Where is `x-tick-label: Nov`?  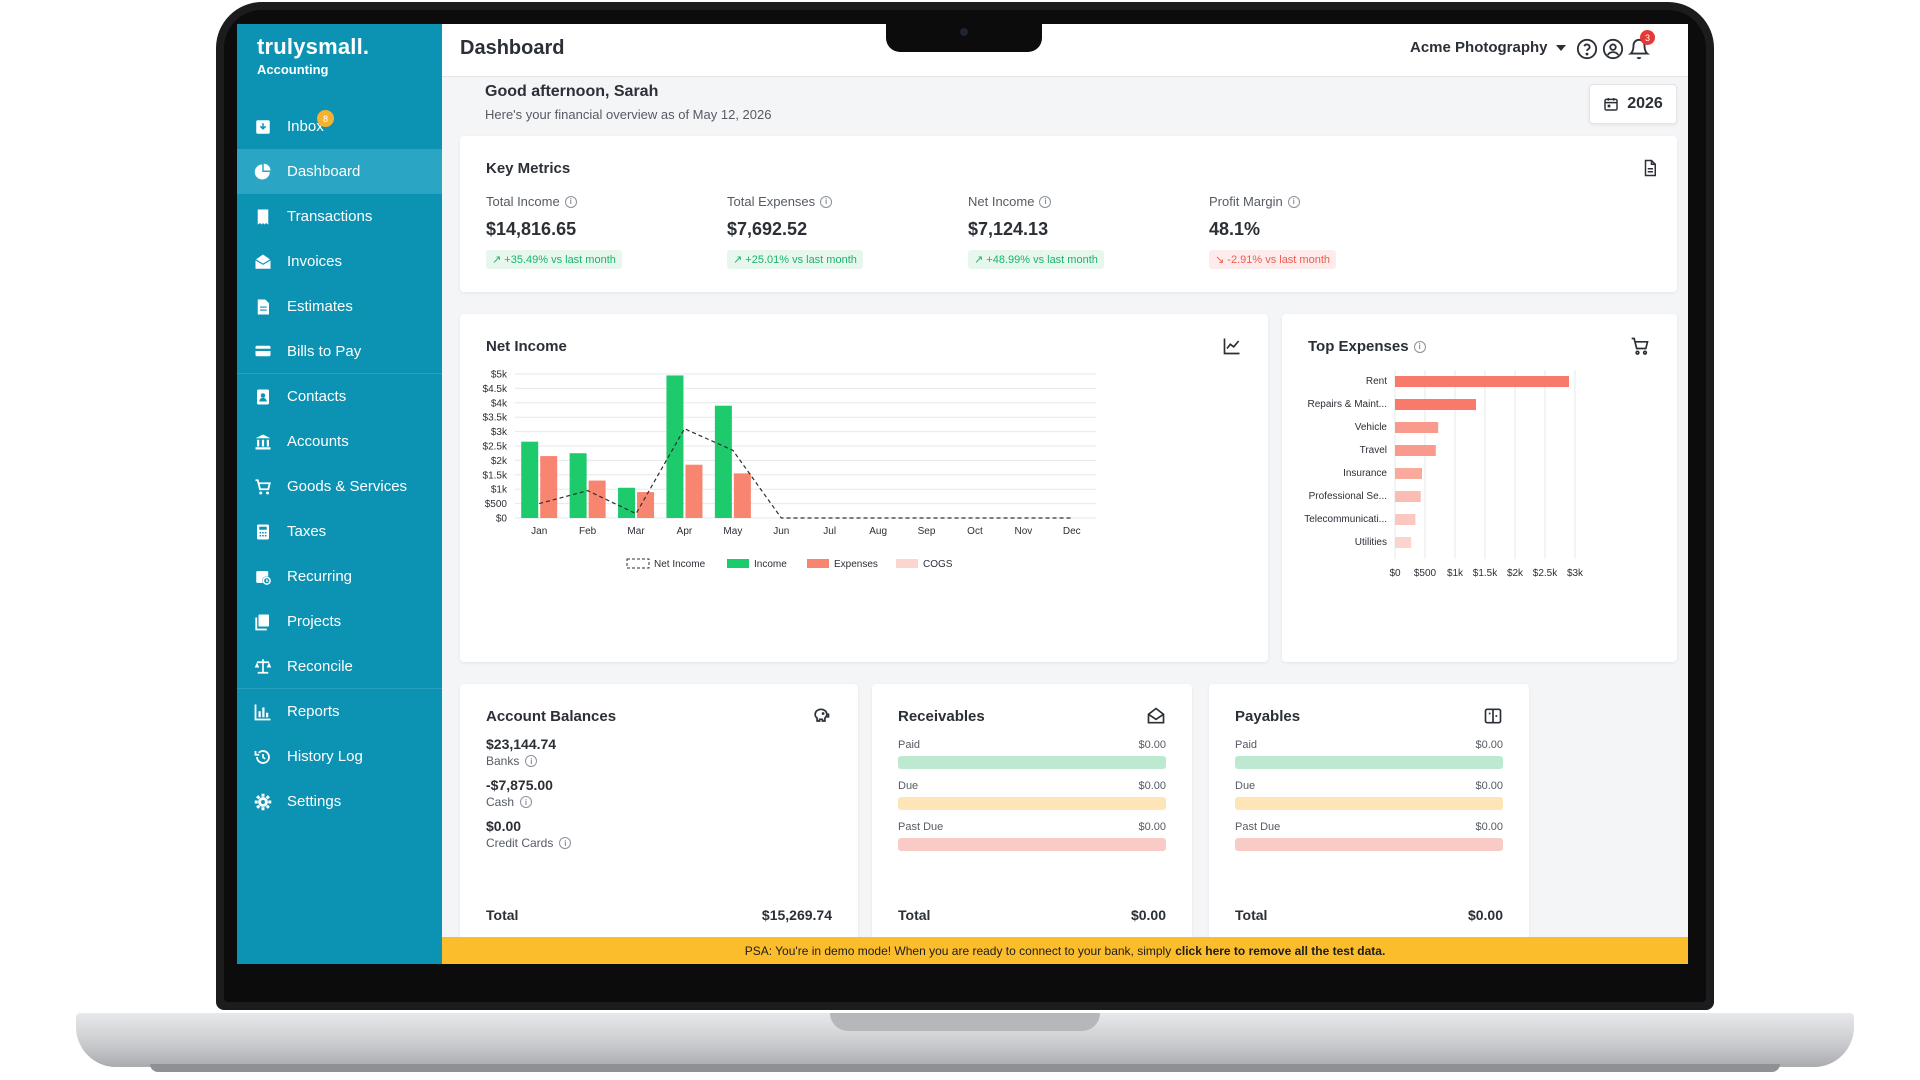 x-tick-label: Nov is located at coordinates (1023, 531).